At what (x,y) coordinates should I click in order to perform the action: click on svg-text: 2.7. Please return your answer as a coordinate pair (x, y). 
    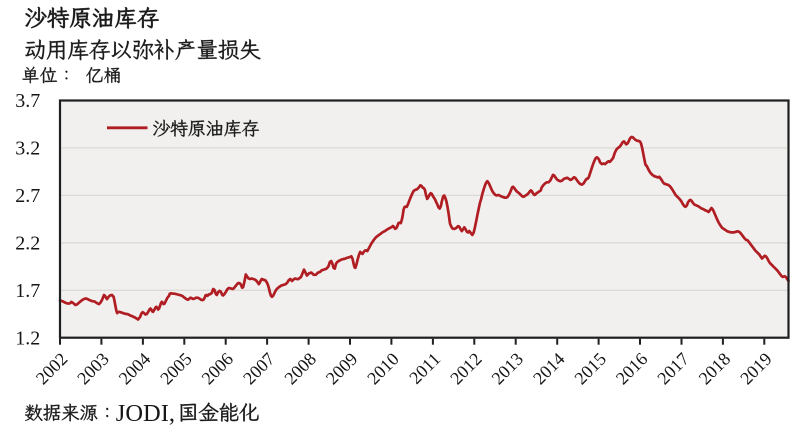
    Looking at the image, I should click on (27, 196).